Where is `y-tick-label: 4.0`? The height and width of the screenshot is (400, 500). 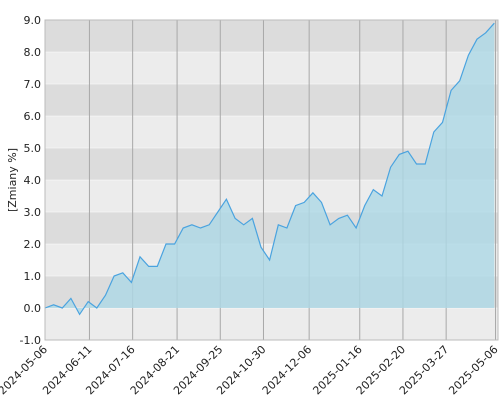
y-tick-label: 4.0 is located at coordinates (33, 180).